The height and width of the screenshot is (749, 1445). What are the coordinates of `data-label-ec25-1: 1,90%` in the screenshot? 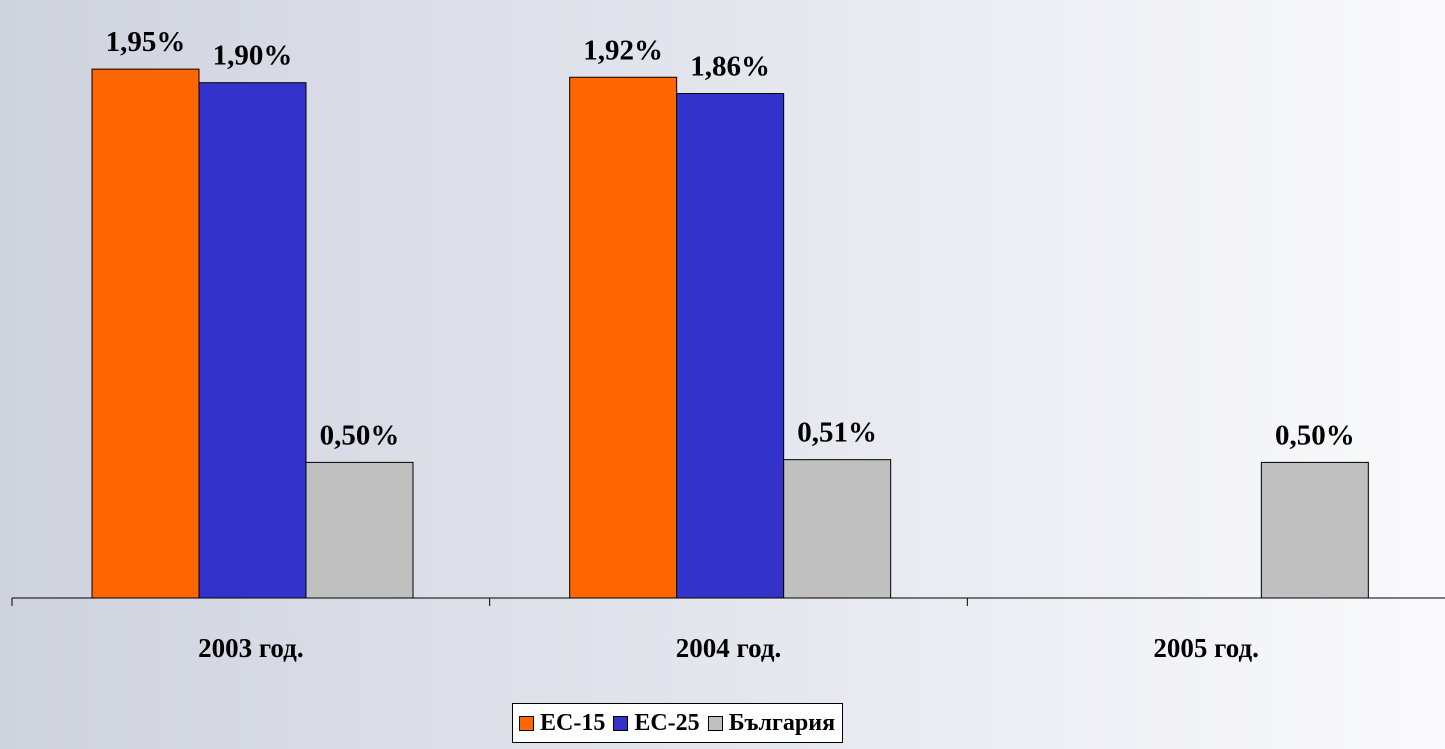 It's located at (253, 56).